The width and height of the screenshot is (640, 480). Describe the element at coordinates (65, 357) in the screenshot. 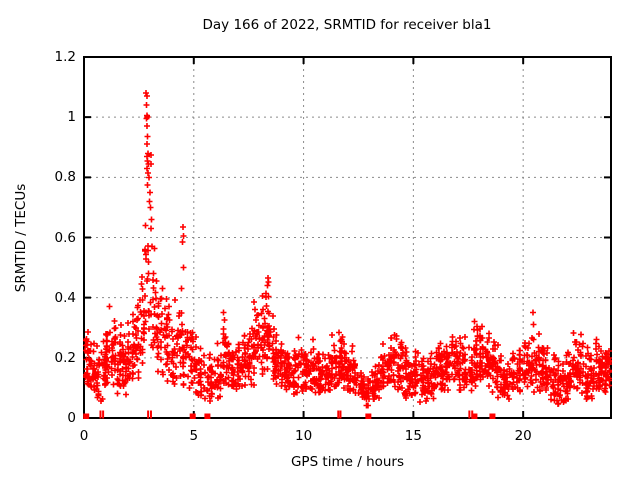

I see `y-tick-label: 0.2` at that location.